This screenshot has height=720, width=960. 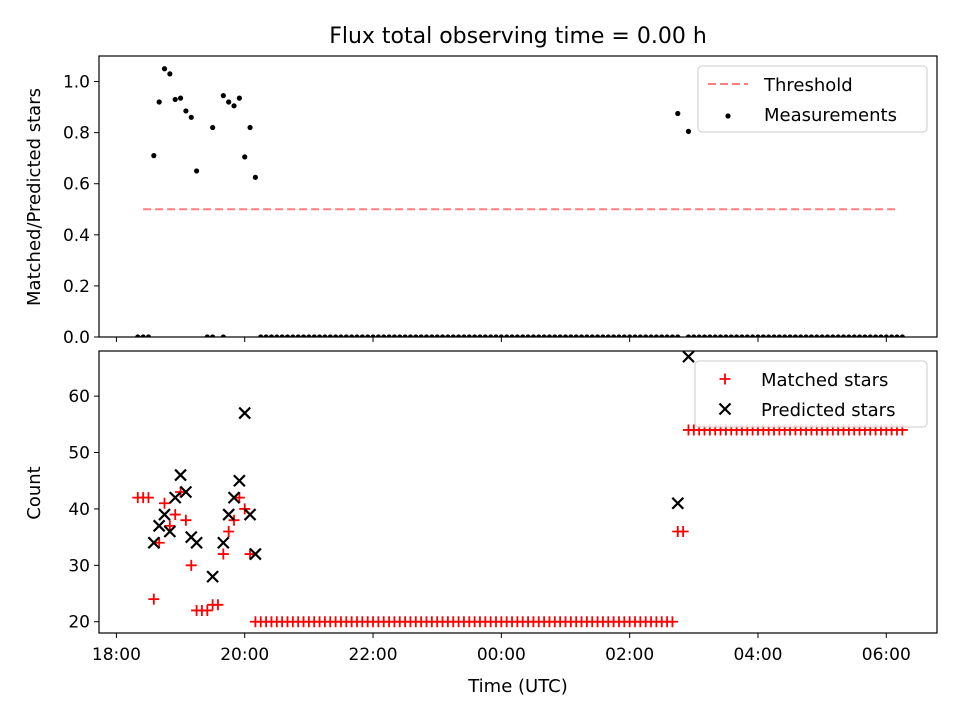 I want to click on y-tick-label: 20, so click(x=79, y=623).